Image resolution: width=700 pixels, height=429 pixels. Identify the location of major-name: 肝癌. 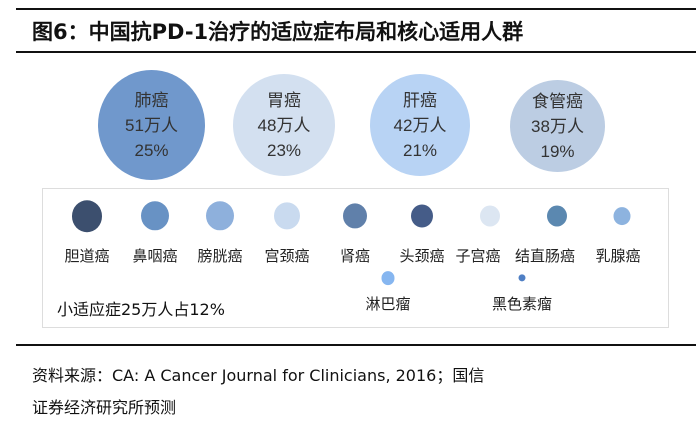
(420, 100).